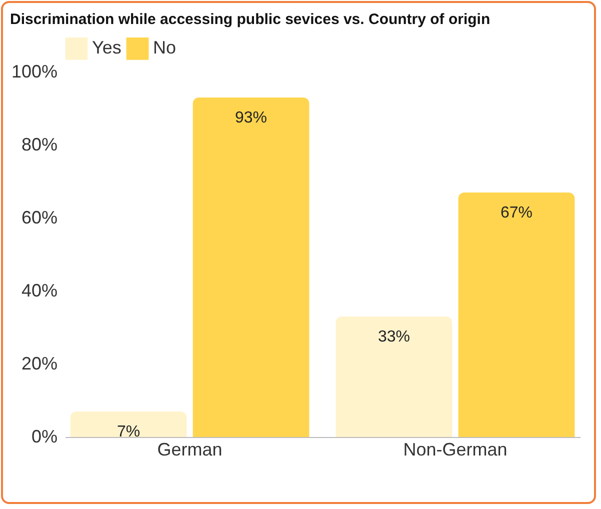  Describe the element at coordinates (394, 337) in the screenshot. I see `data-label: 33%` at that location.